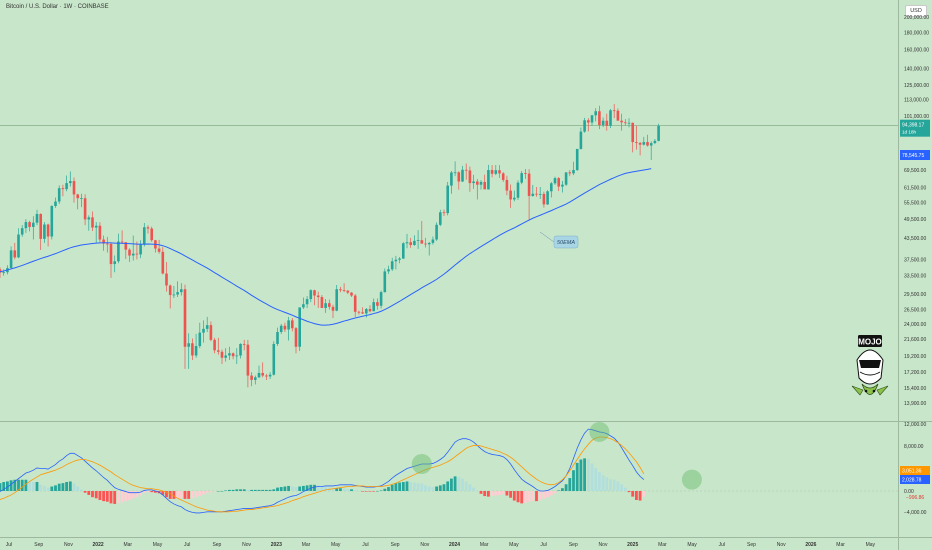  What do you see at coordinates (603, 545) in the screenshot?
I see `time-axis-tick: Nov` at bounding box center [603, 545].